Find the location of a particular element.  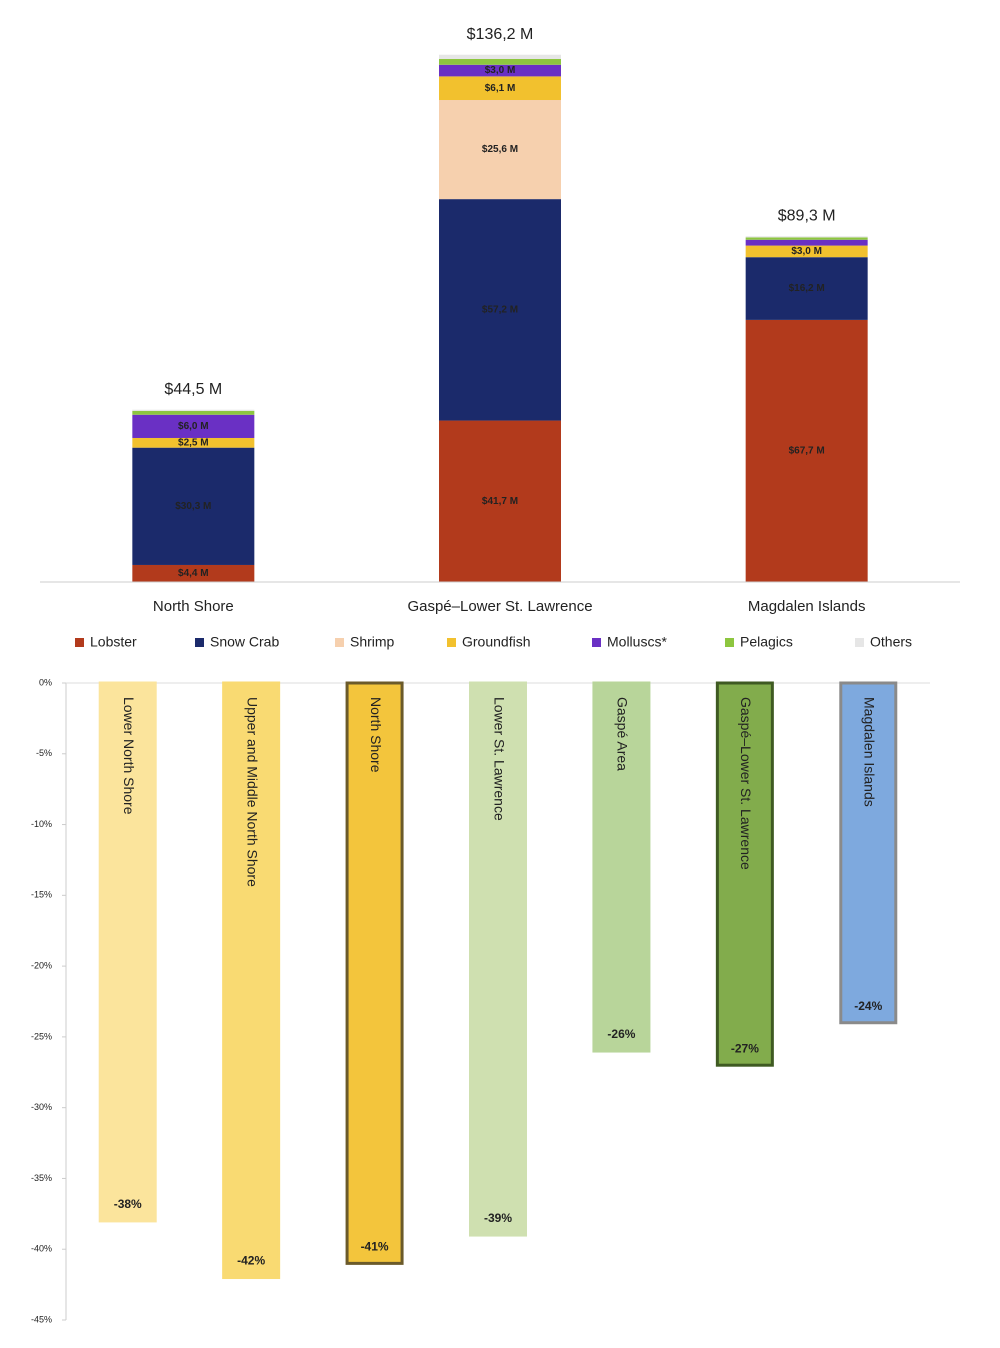

value-label: -41% is located at coordinates (375, 1247).